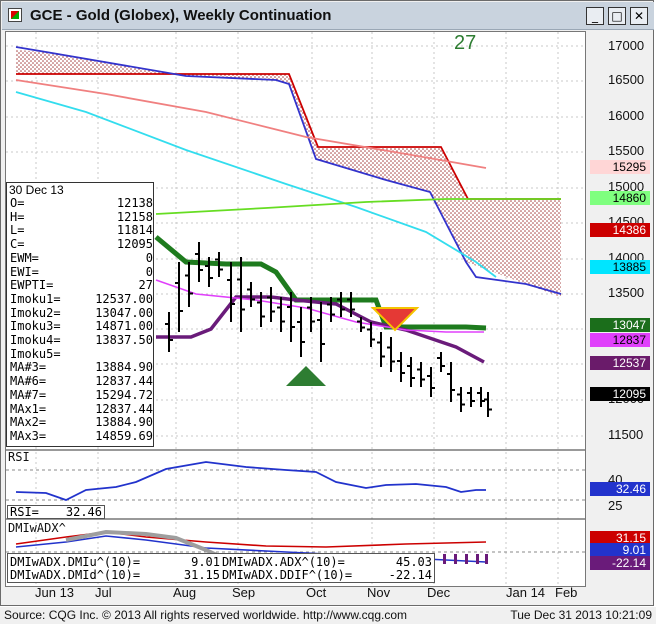 This screenshot has width=656, height=624. What do you see at coordinates (626, 186) in the screenshot?
I see `price-axis-label: 15000` at bounding box center [626, 186].